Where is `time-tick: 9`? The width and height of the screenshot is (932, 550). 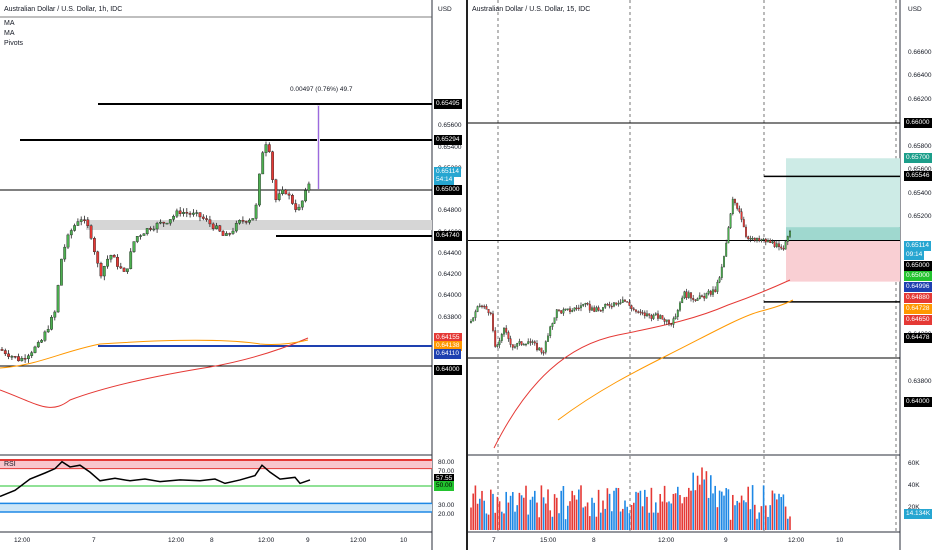
time-tick: 9 is located at coordinates (308, 540).